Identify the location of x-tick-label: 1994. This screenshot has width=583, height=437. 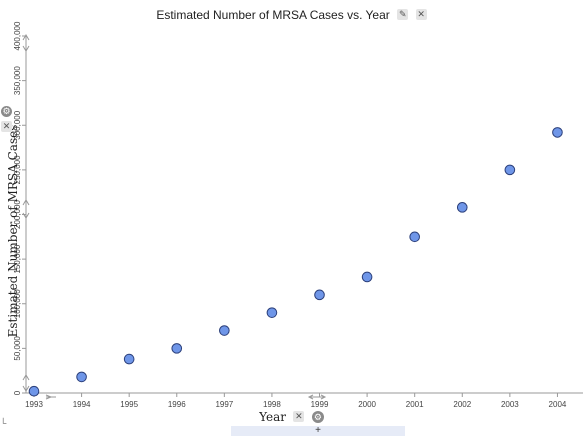
(82, 404).